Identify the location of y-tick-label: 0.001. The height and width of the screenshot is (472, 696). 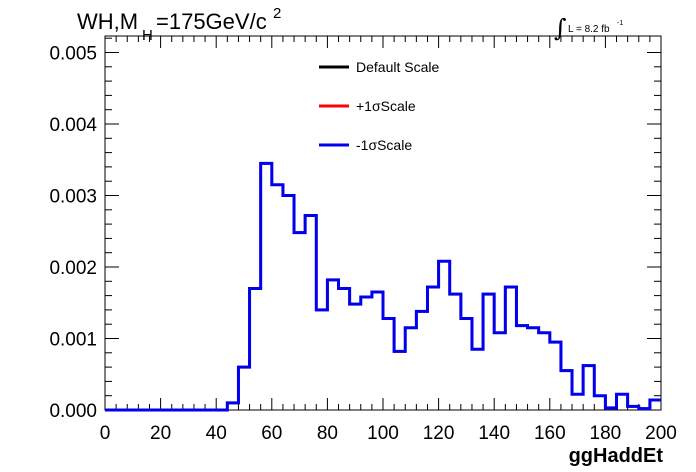
(73, 340).